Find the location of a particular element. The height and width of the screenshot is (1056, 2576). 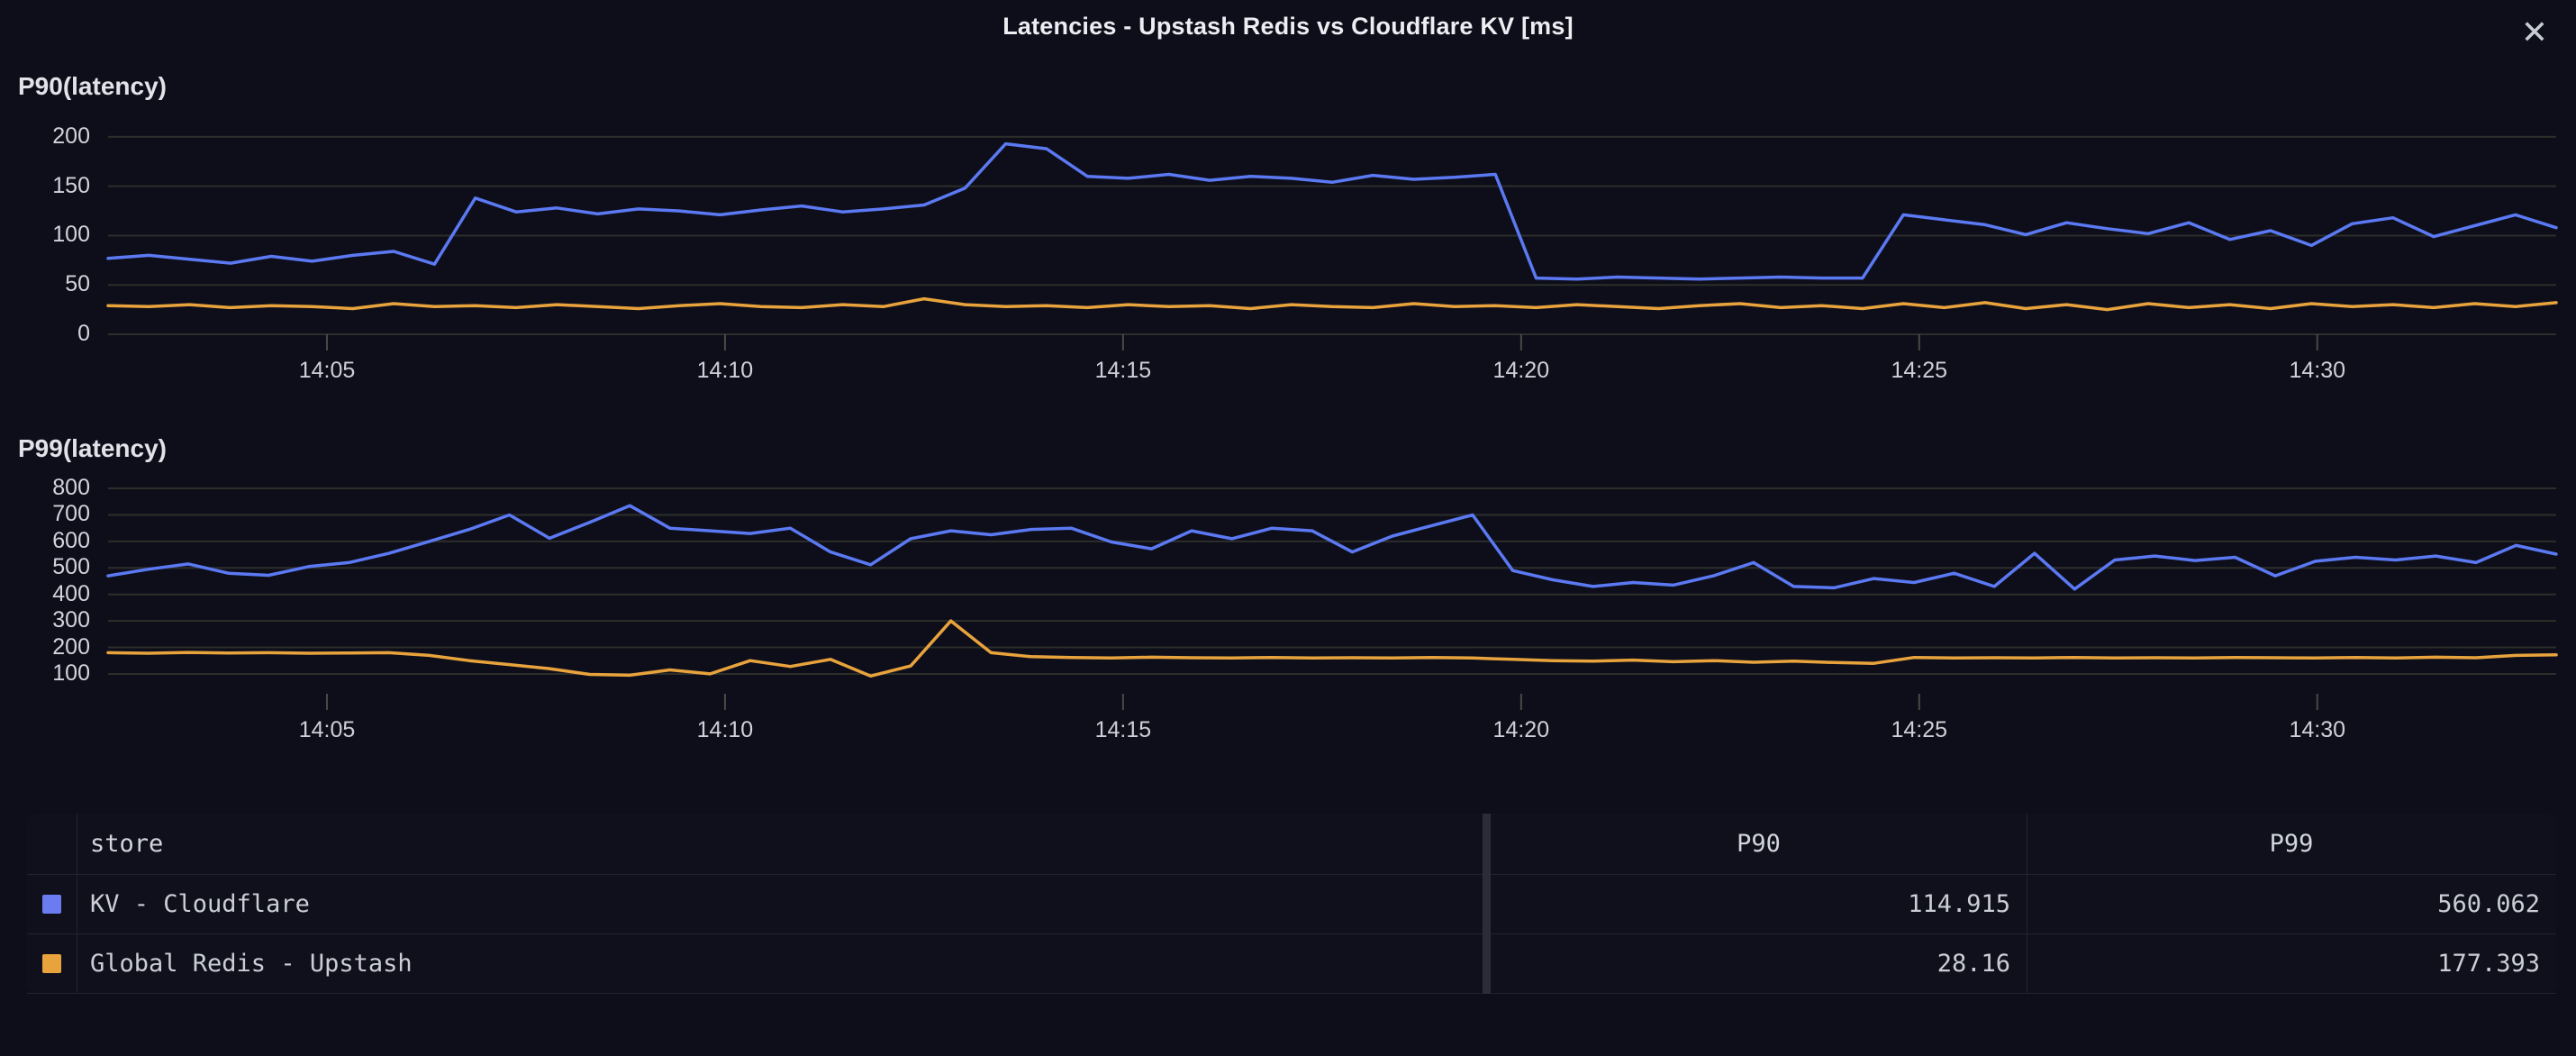

chart-title-p90: P90(latency) is located at coordinates (92, 86).